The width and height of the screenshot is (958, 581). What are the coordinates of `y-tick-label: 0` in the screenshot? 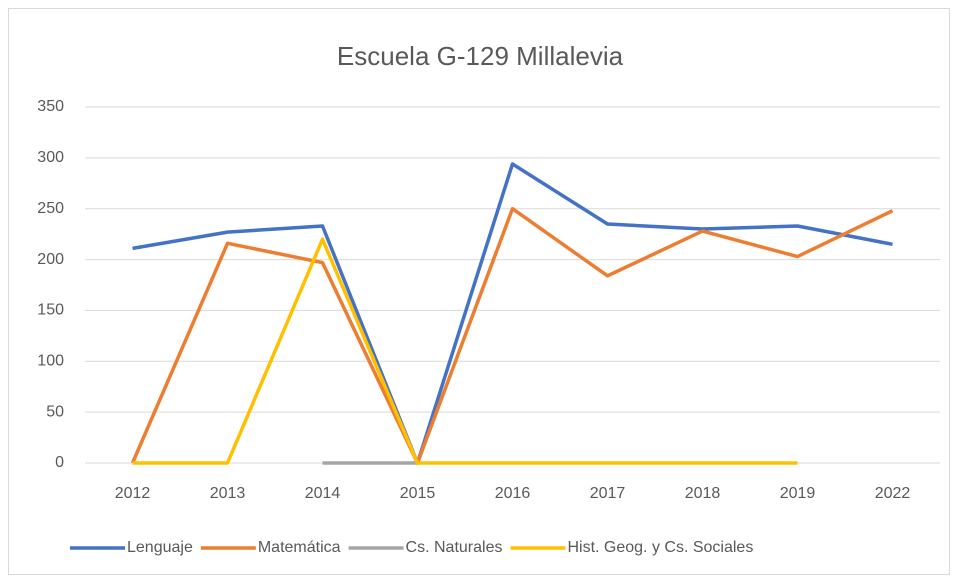 It's located at (59, 462).